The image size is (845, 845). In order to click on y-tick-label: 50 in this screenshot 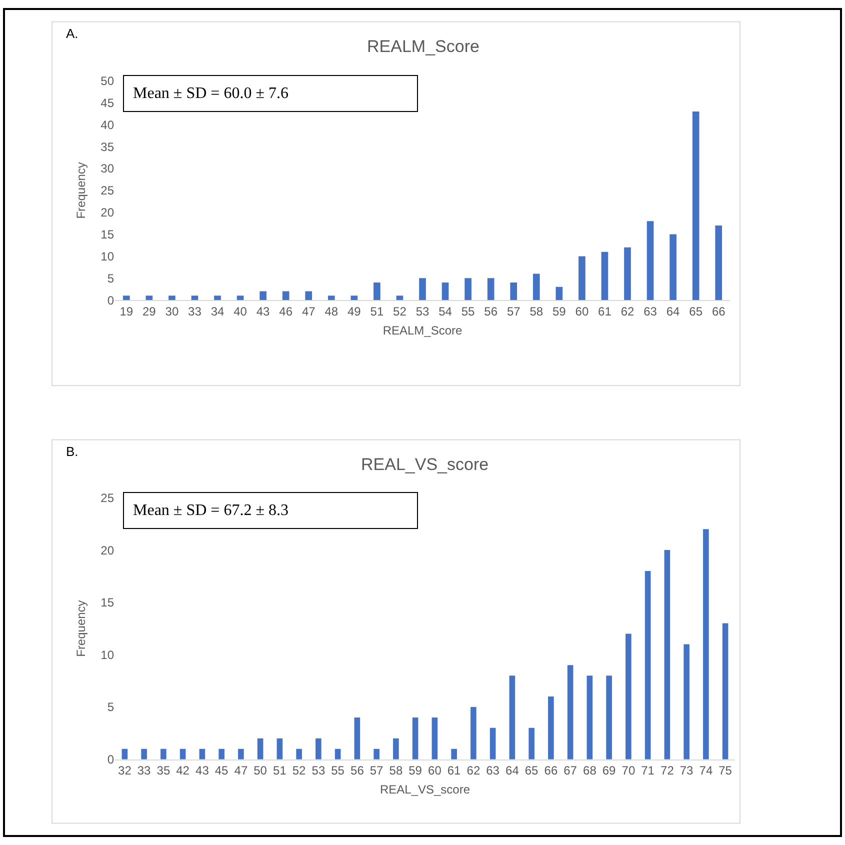, I will do `click(107, 81)`.